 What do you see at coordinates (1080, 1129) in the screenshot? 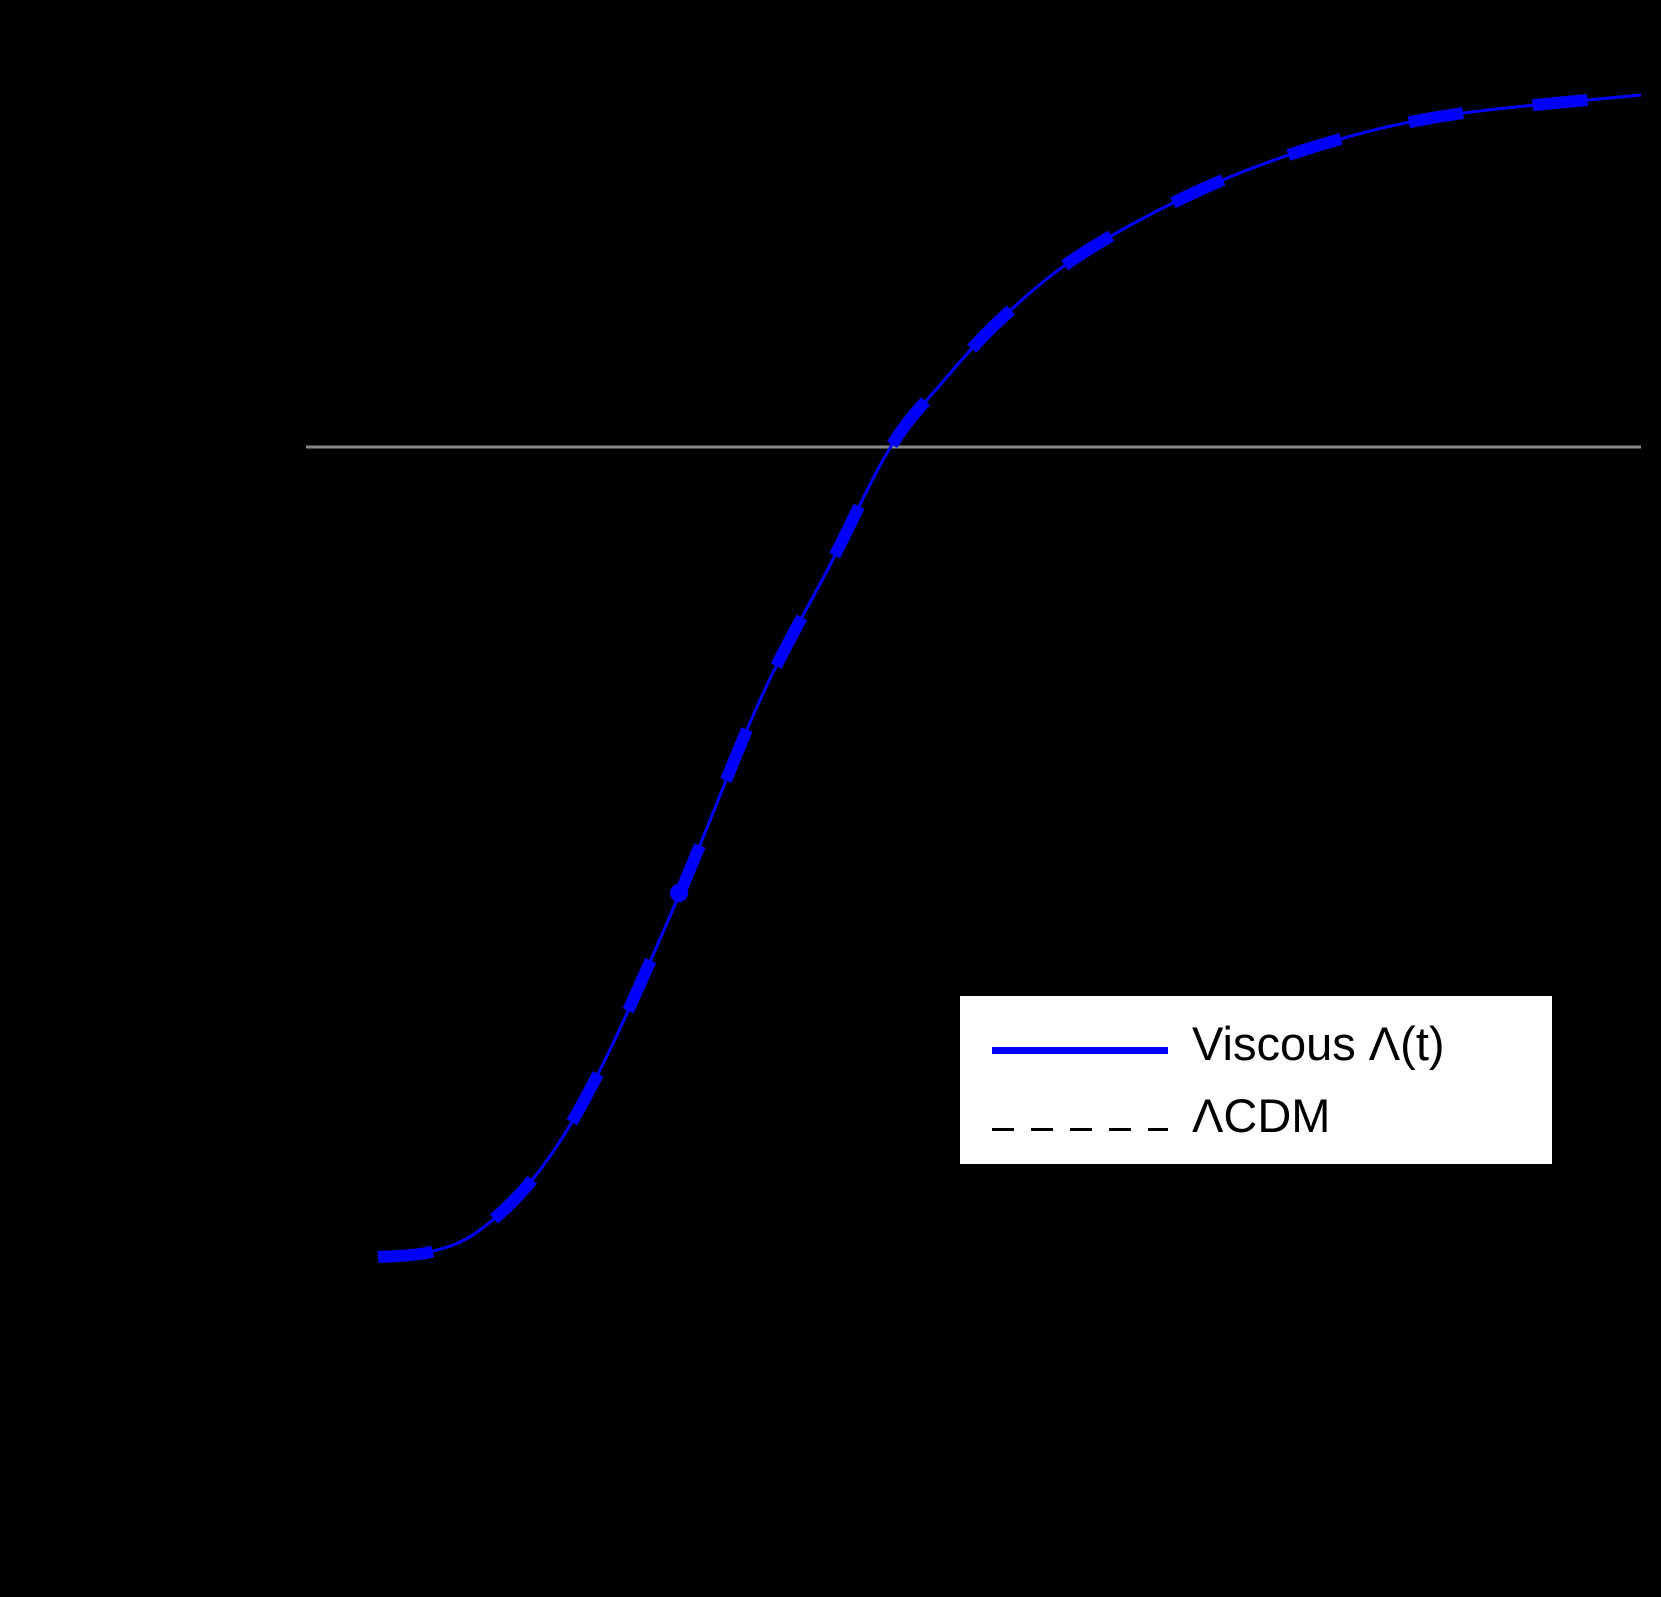
I see `dashed-line-swatch-icon` at bounding box center [1080, 1129].